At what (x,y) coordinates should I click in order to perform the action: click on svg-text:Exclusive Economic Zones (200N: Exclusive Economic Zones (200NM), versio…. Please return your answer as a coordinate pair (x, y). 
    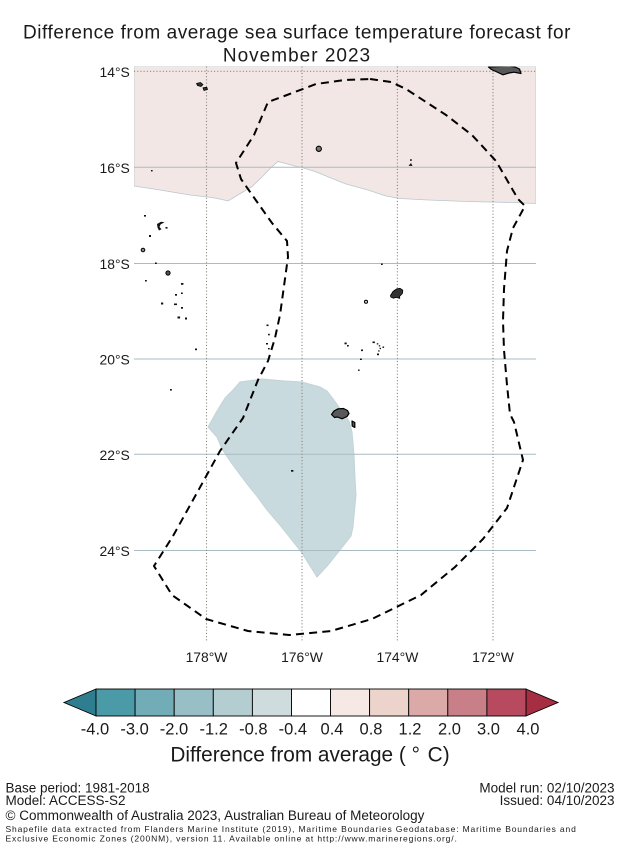
    Looking at the image, I should click on (232, 838).